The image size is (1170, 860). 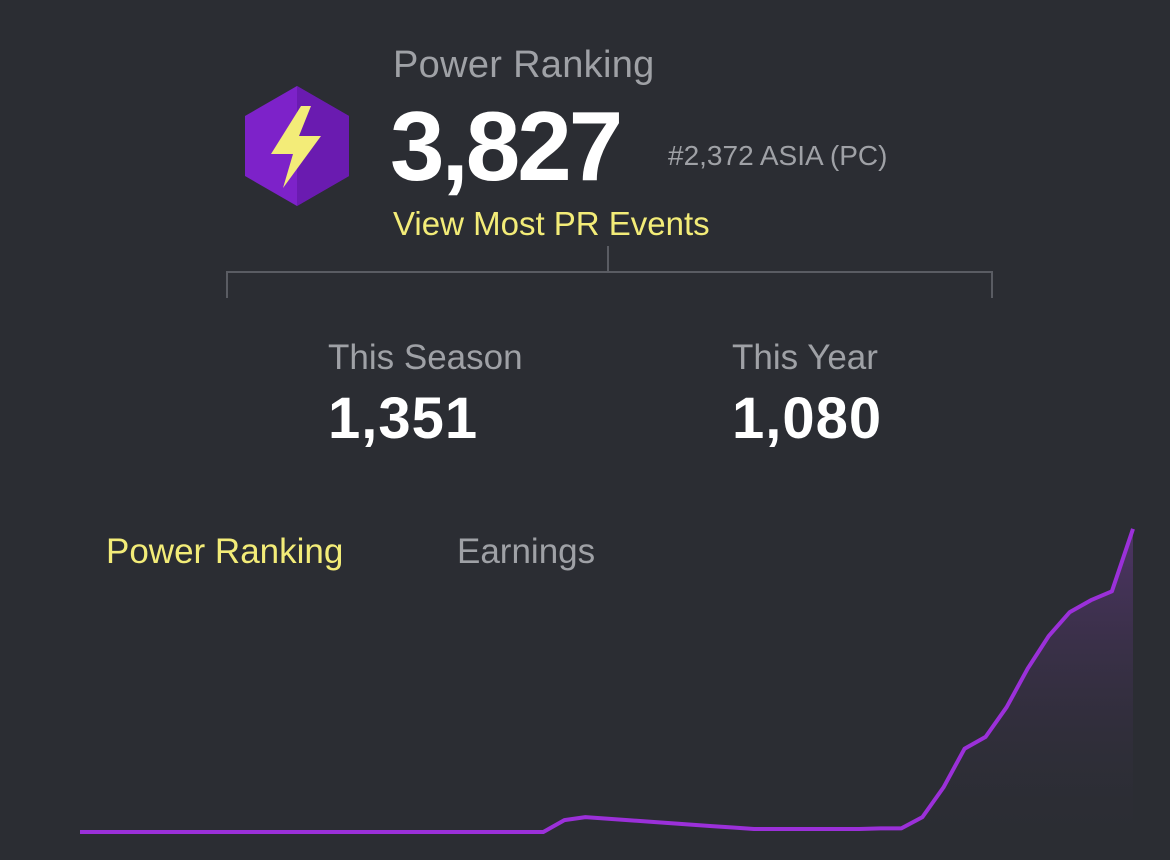 What do you see at coordinates (807, 418) in the screenshot?
I see `this-year-value: 1,080` at bounding box center [807, 418].